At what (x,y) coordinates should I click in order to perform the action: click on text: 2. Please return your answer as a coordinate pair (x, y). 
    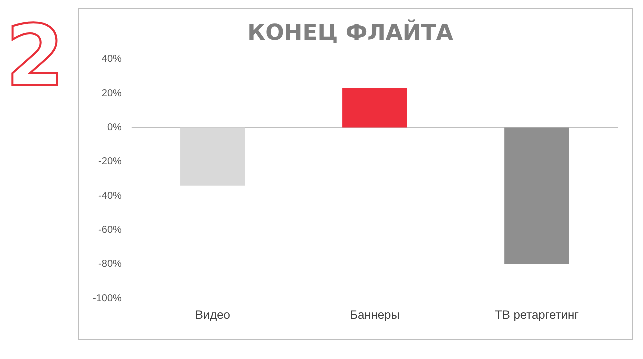
    Looking at the image, I should click on (35, 56).